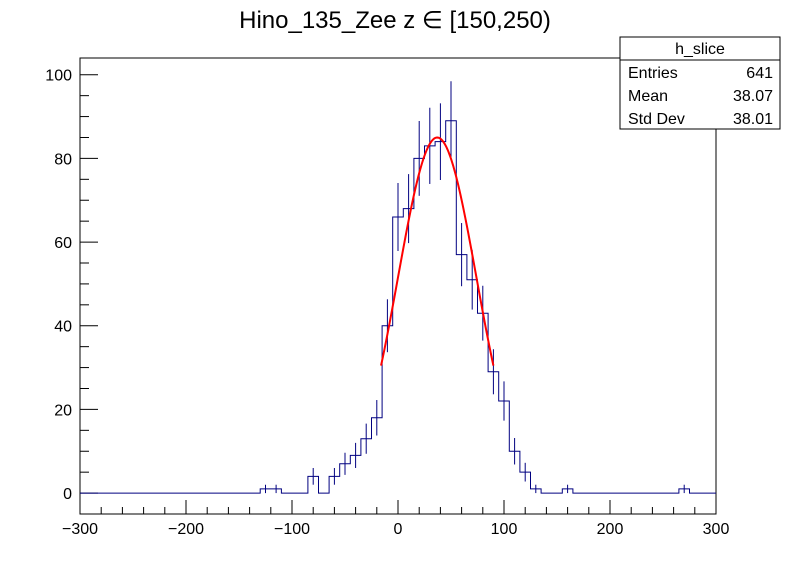 Image resolution: width=796 pixels, height=572 pixels. I want to click on stats-stddev-label: Std Dev, so click(656, 119).